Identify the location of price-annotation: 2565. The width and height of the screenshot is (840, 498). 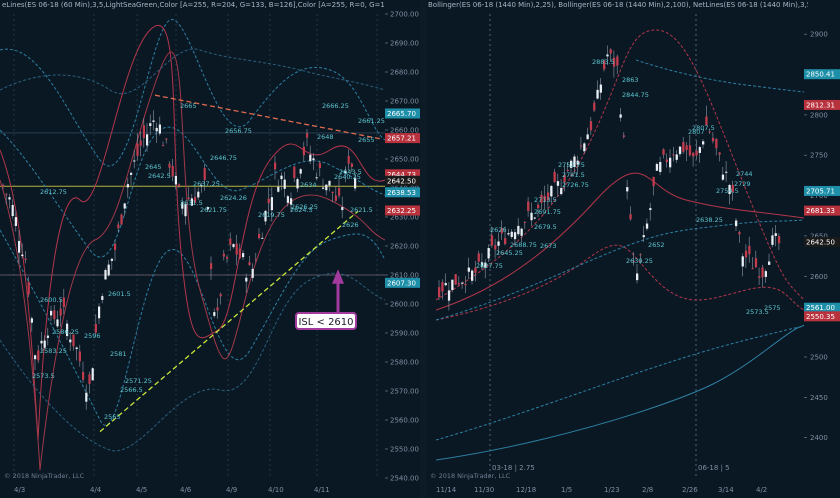
(112, 417).